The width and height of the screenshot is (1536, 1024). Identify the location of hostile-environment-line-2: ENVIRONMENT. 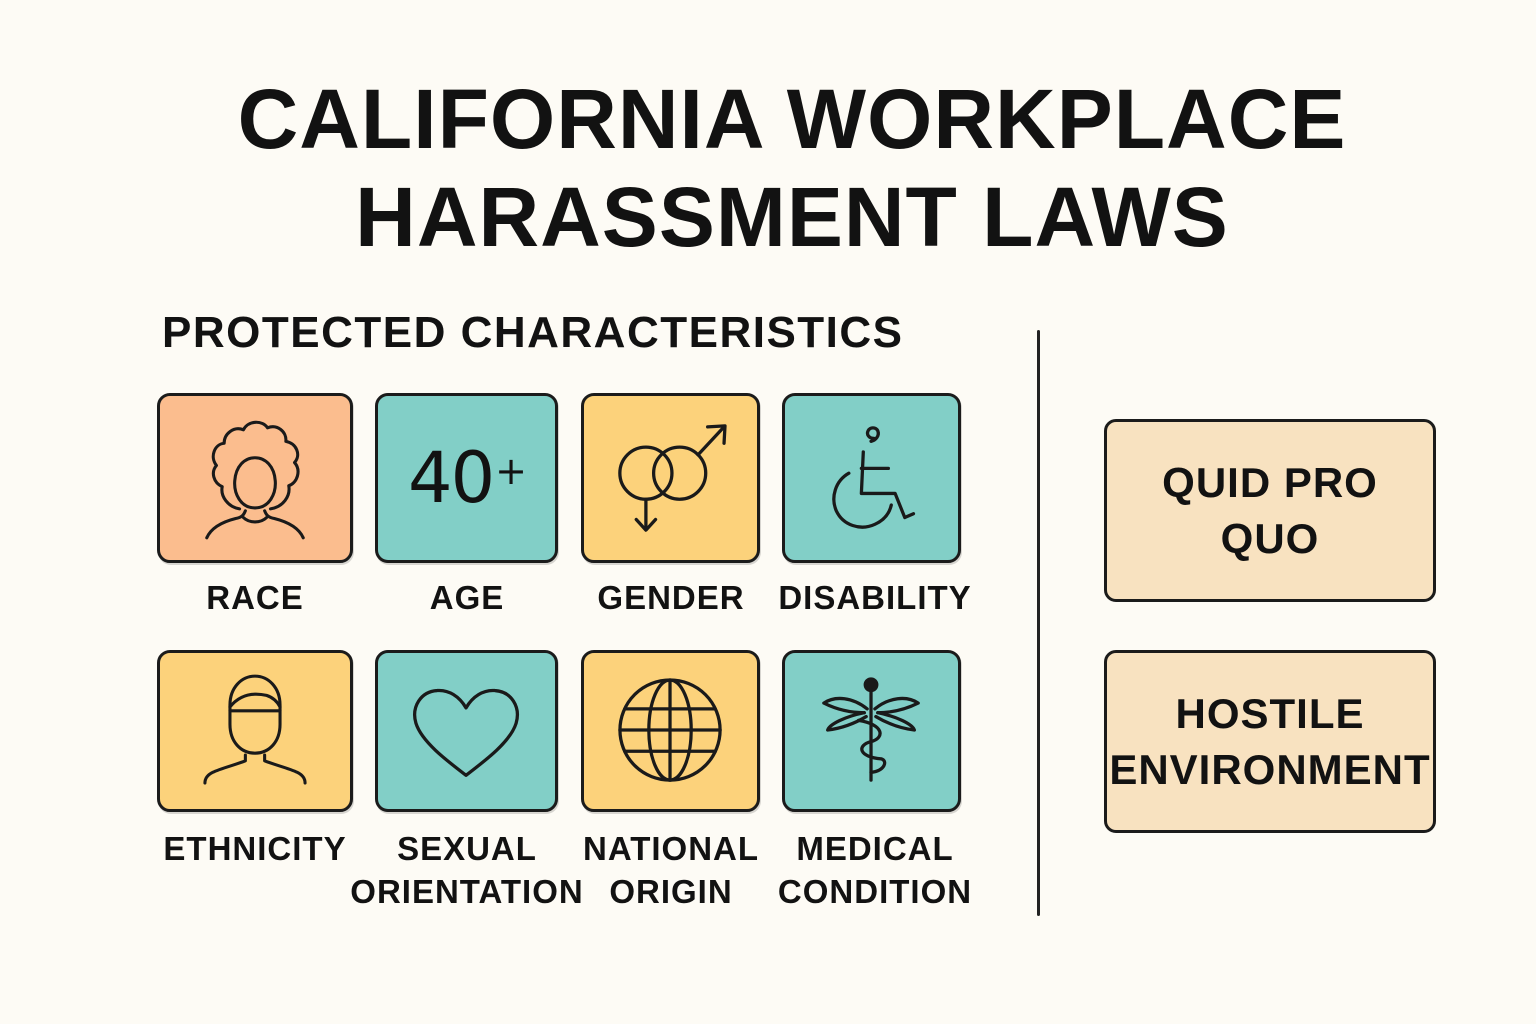
(1270, 769).